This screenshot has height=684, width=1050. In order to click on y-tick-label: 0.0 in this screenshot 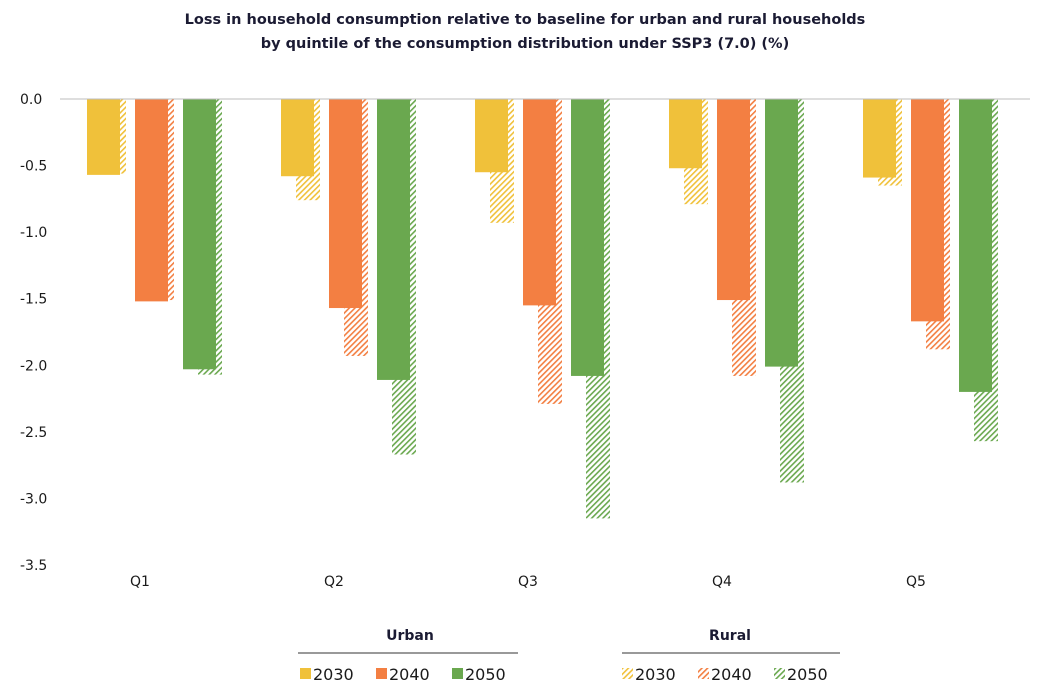, I will do `click(31, 100)`.